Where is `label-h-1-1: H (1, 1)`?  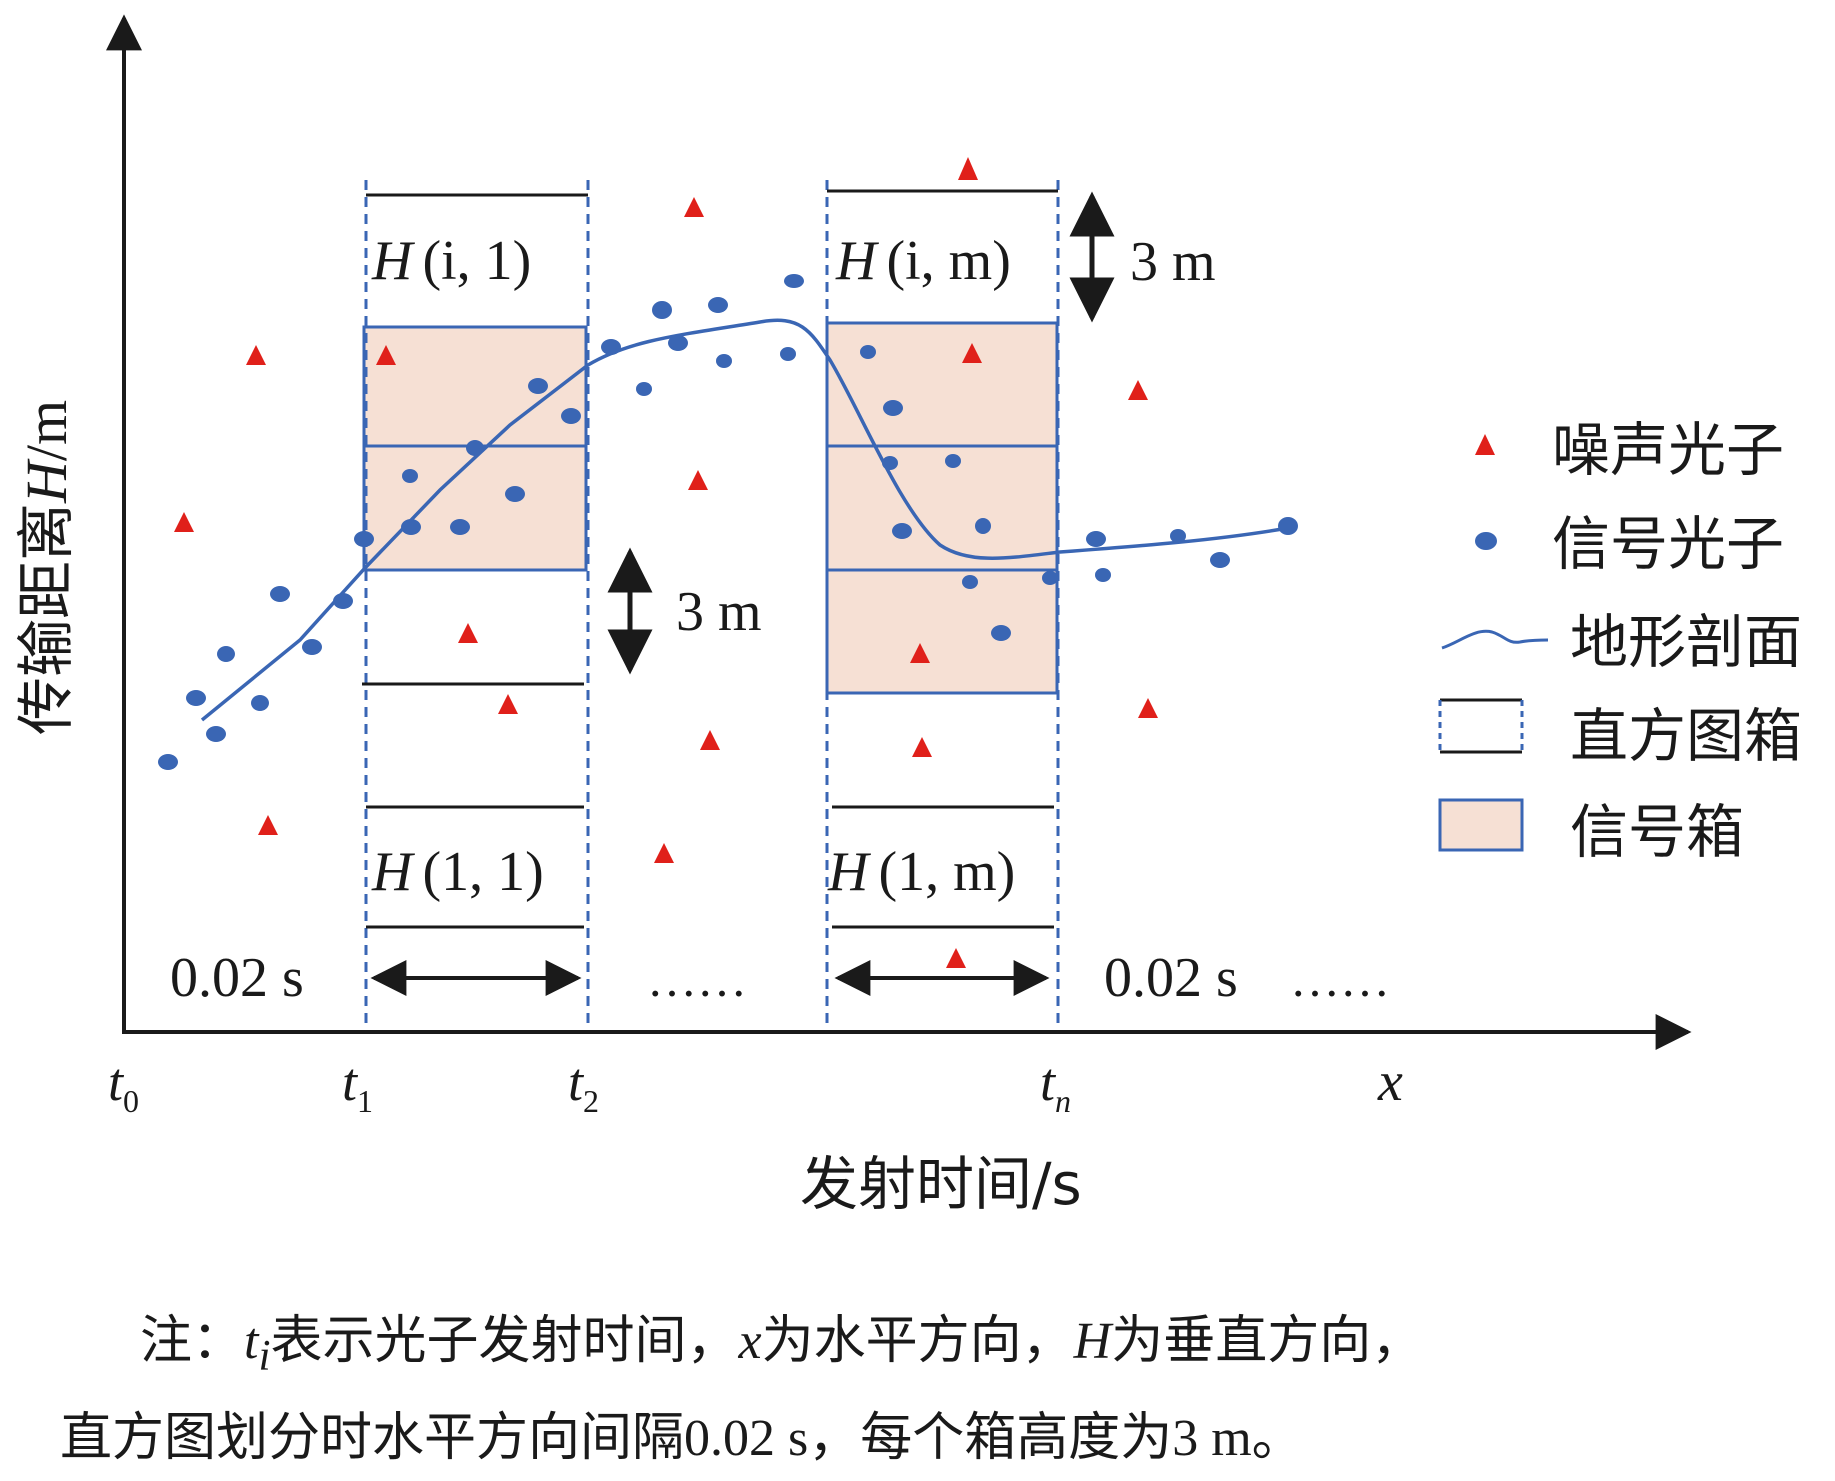 label-h-1-1: H (1, 1) is located at coordinates (457, 872).